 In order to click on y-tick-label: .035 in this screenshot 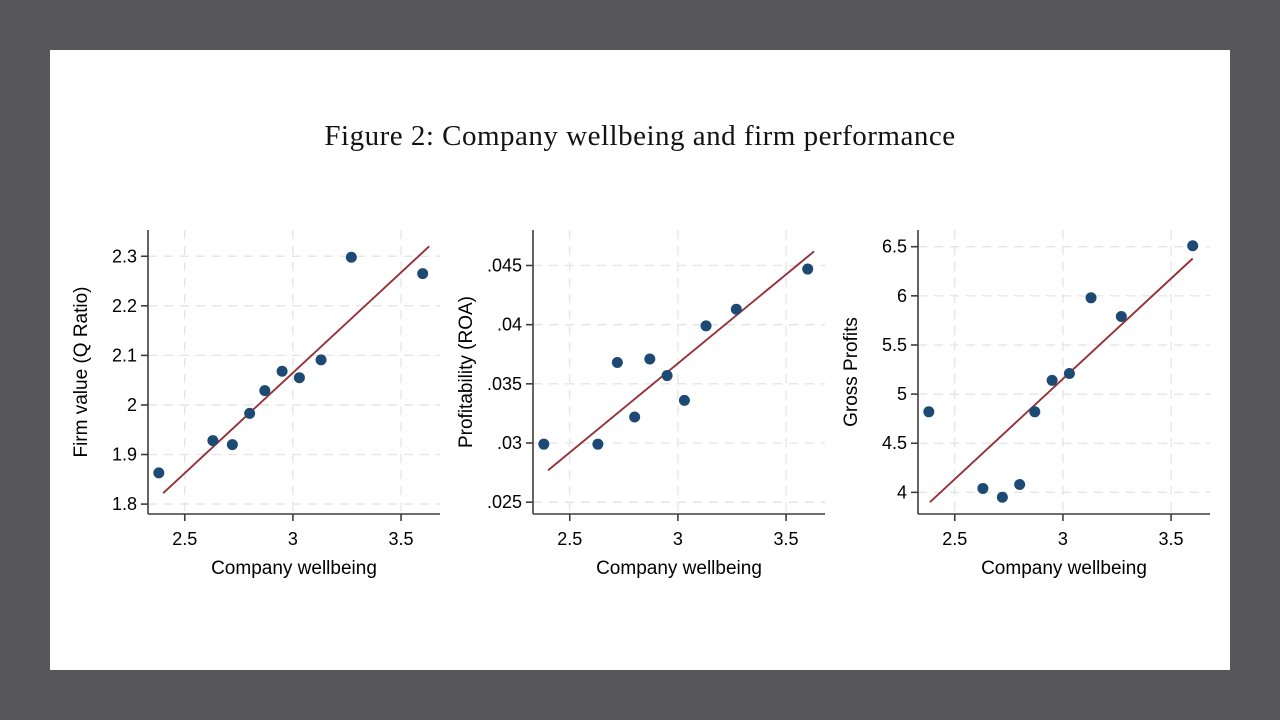, I will do `click(504, 384)`.